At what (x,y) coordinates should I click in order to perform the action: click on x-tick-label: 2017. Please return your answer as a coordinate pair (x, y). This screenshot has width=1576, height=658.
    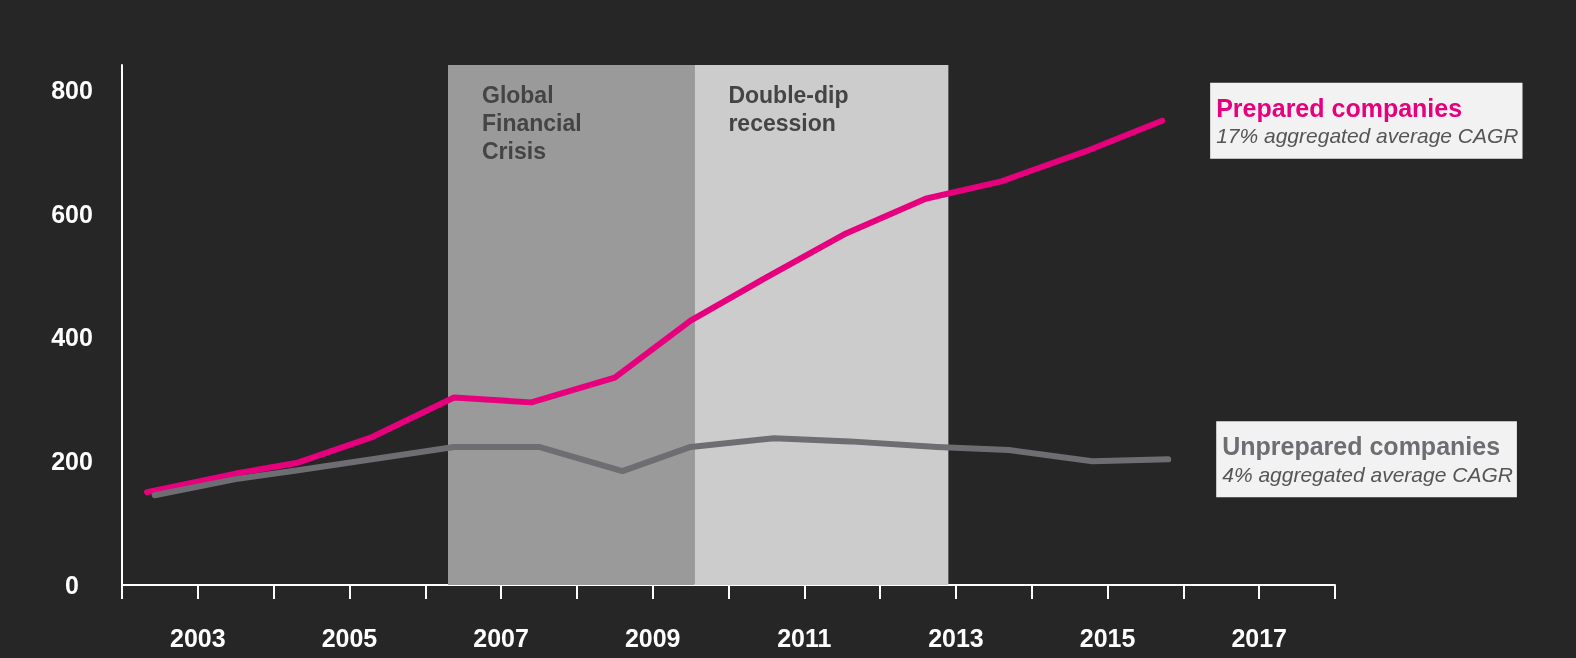
    Looking at the image, I should click on (1259, 637).